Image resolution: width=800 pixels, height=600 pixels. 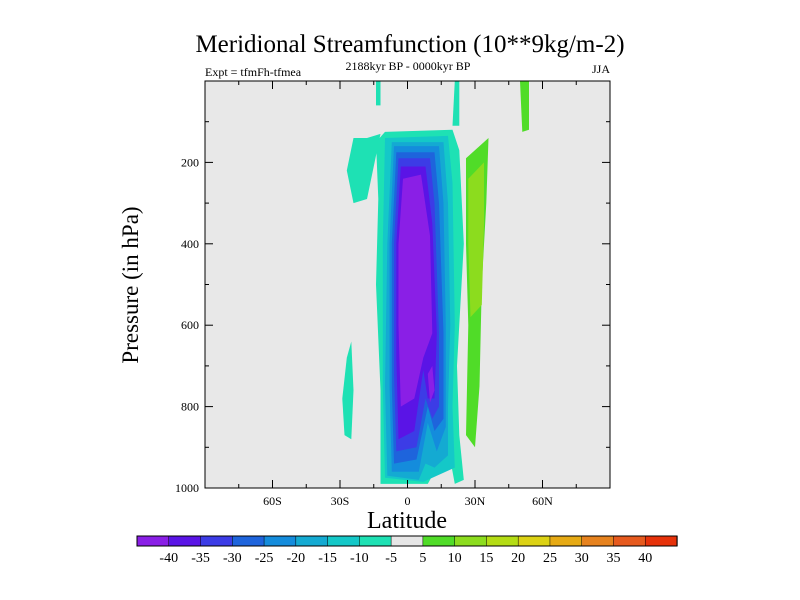 What do you see at coordinates (407, 550) in the screenshot?
I see `colorbar: -40 -35 -30 -25 -20 -15 -10 -5 5 10 15 20 25 30 35 40` at bounding box center [407, 550].